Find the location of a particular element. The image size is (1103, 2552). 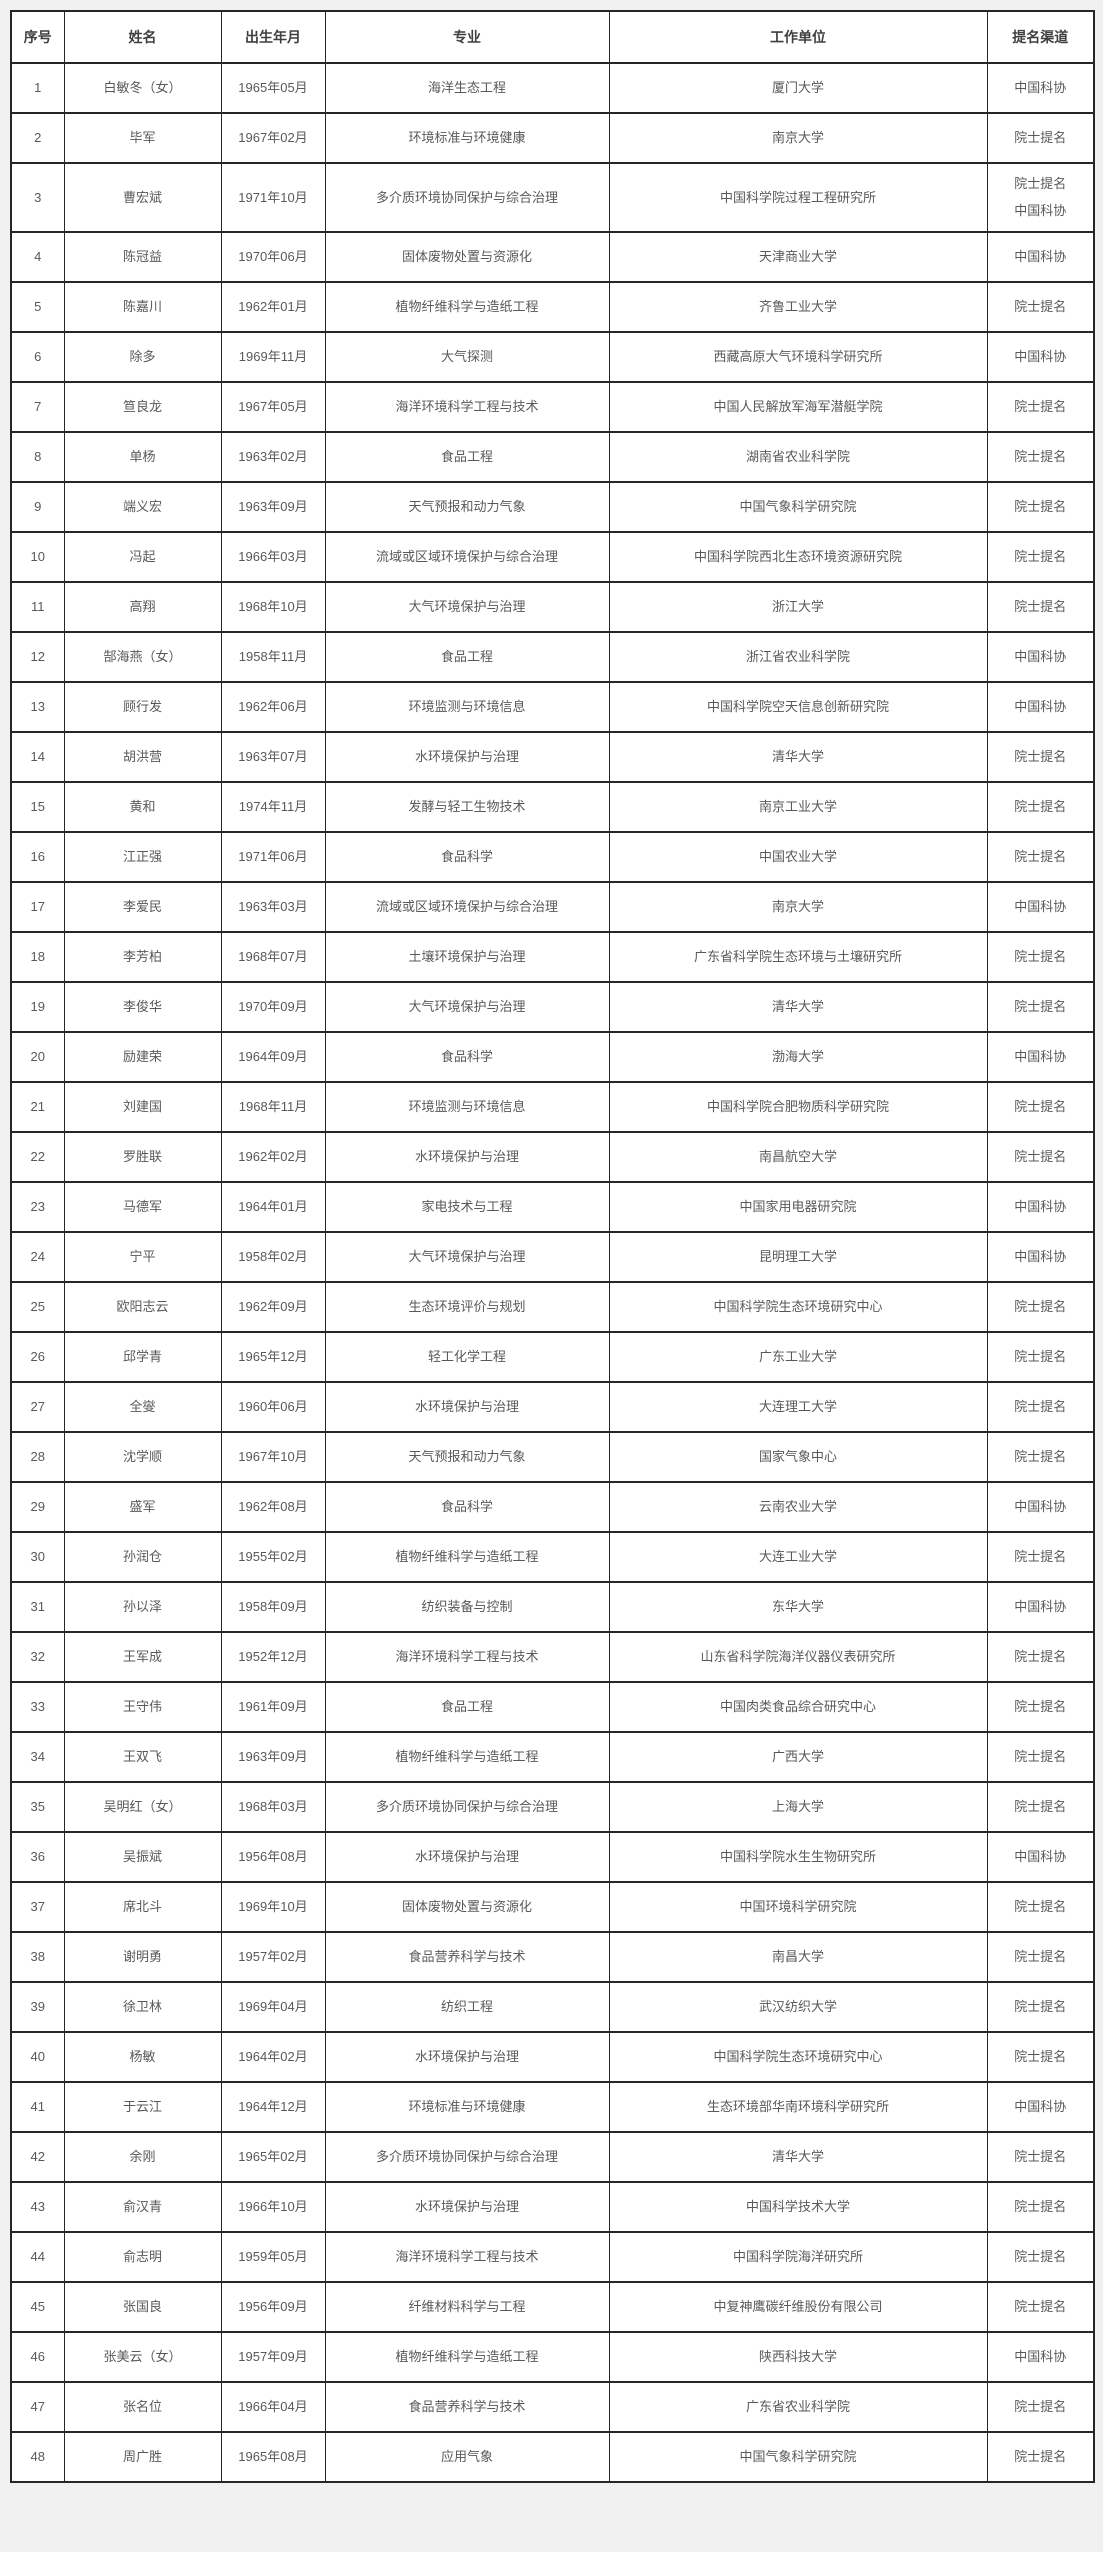

cell-name: 杨敏 is located at coordinates (142, 2057).